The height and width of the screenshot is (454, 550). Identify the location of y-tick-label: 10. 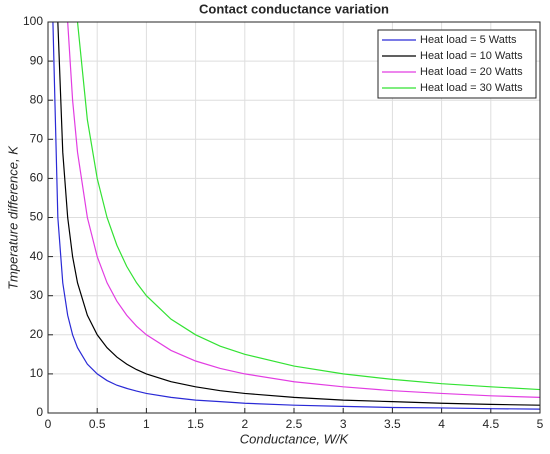
(37, 373).